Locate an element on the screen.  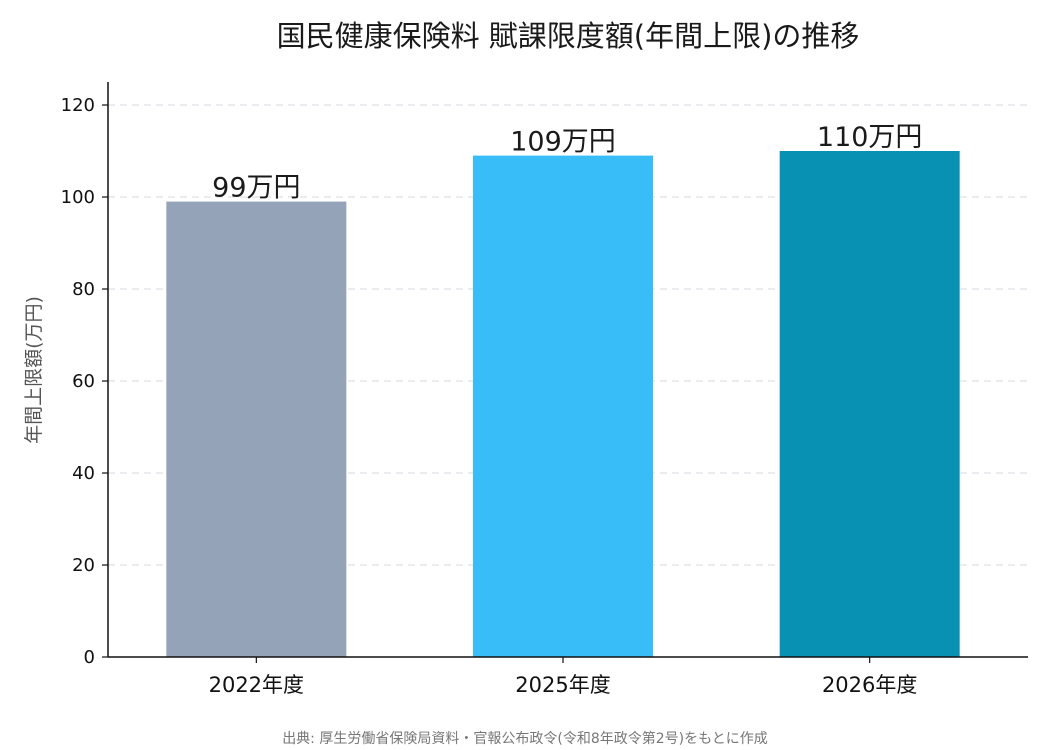
x-ticks: 2022年度 2025年度 2026年度 is located at coordinates (563, 677).